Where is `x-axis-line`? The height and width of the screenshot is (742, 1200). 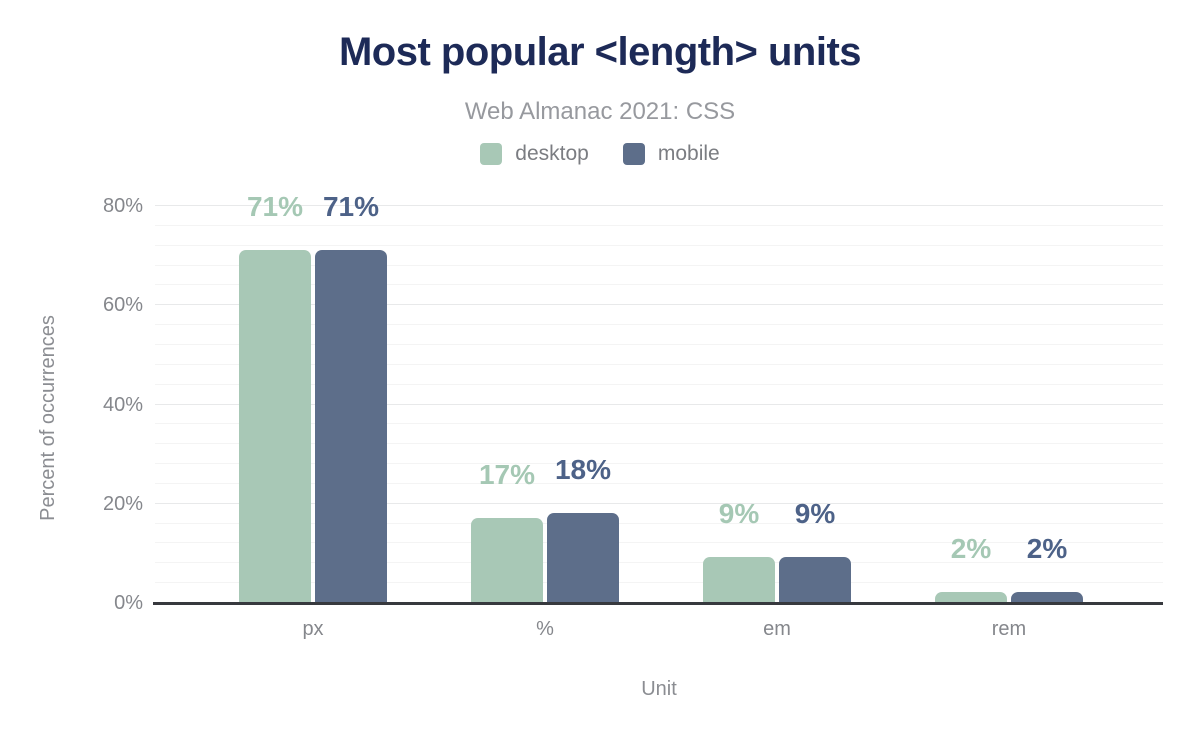
x-axis-line is located at coordinates (658, 603).